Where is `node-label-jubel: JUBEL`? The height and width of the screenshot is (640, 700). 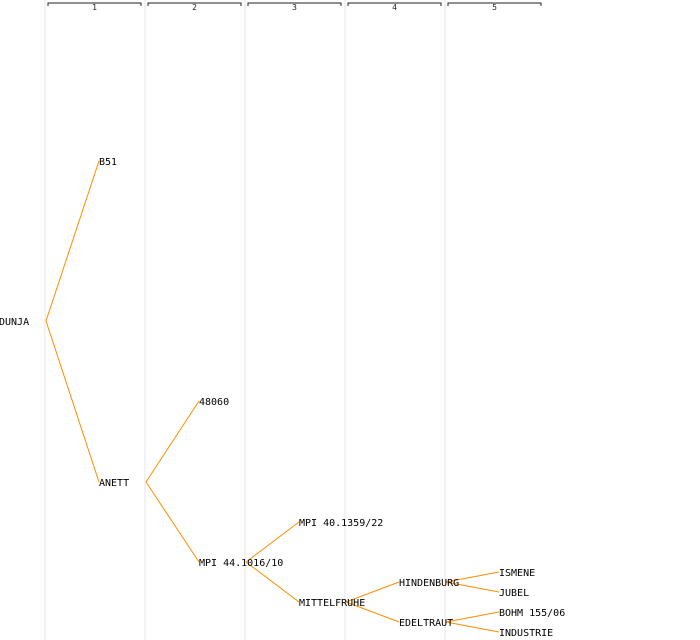
node-label-jubel: JUBEL is located at coordinates (514, 593).